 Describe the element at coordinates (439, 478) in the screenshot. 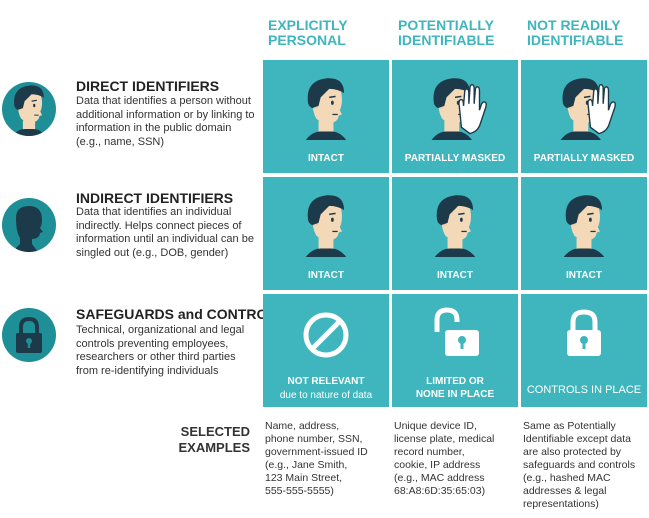

I see `example-line: (e.g., MAC address` at that location.